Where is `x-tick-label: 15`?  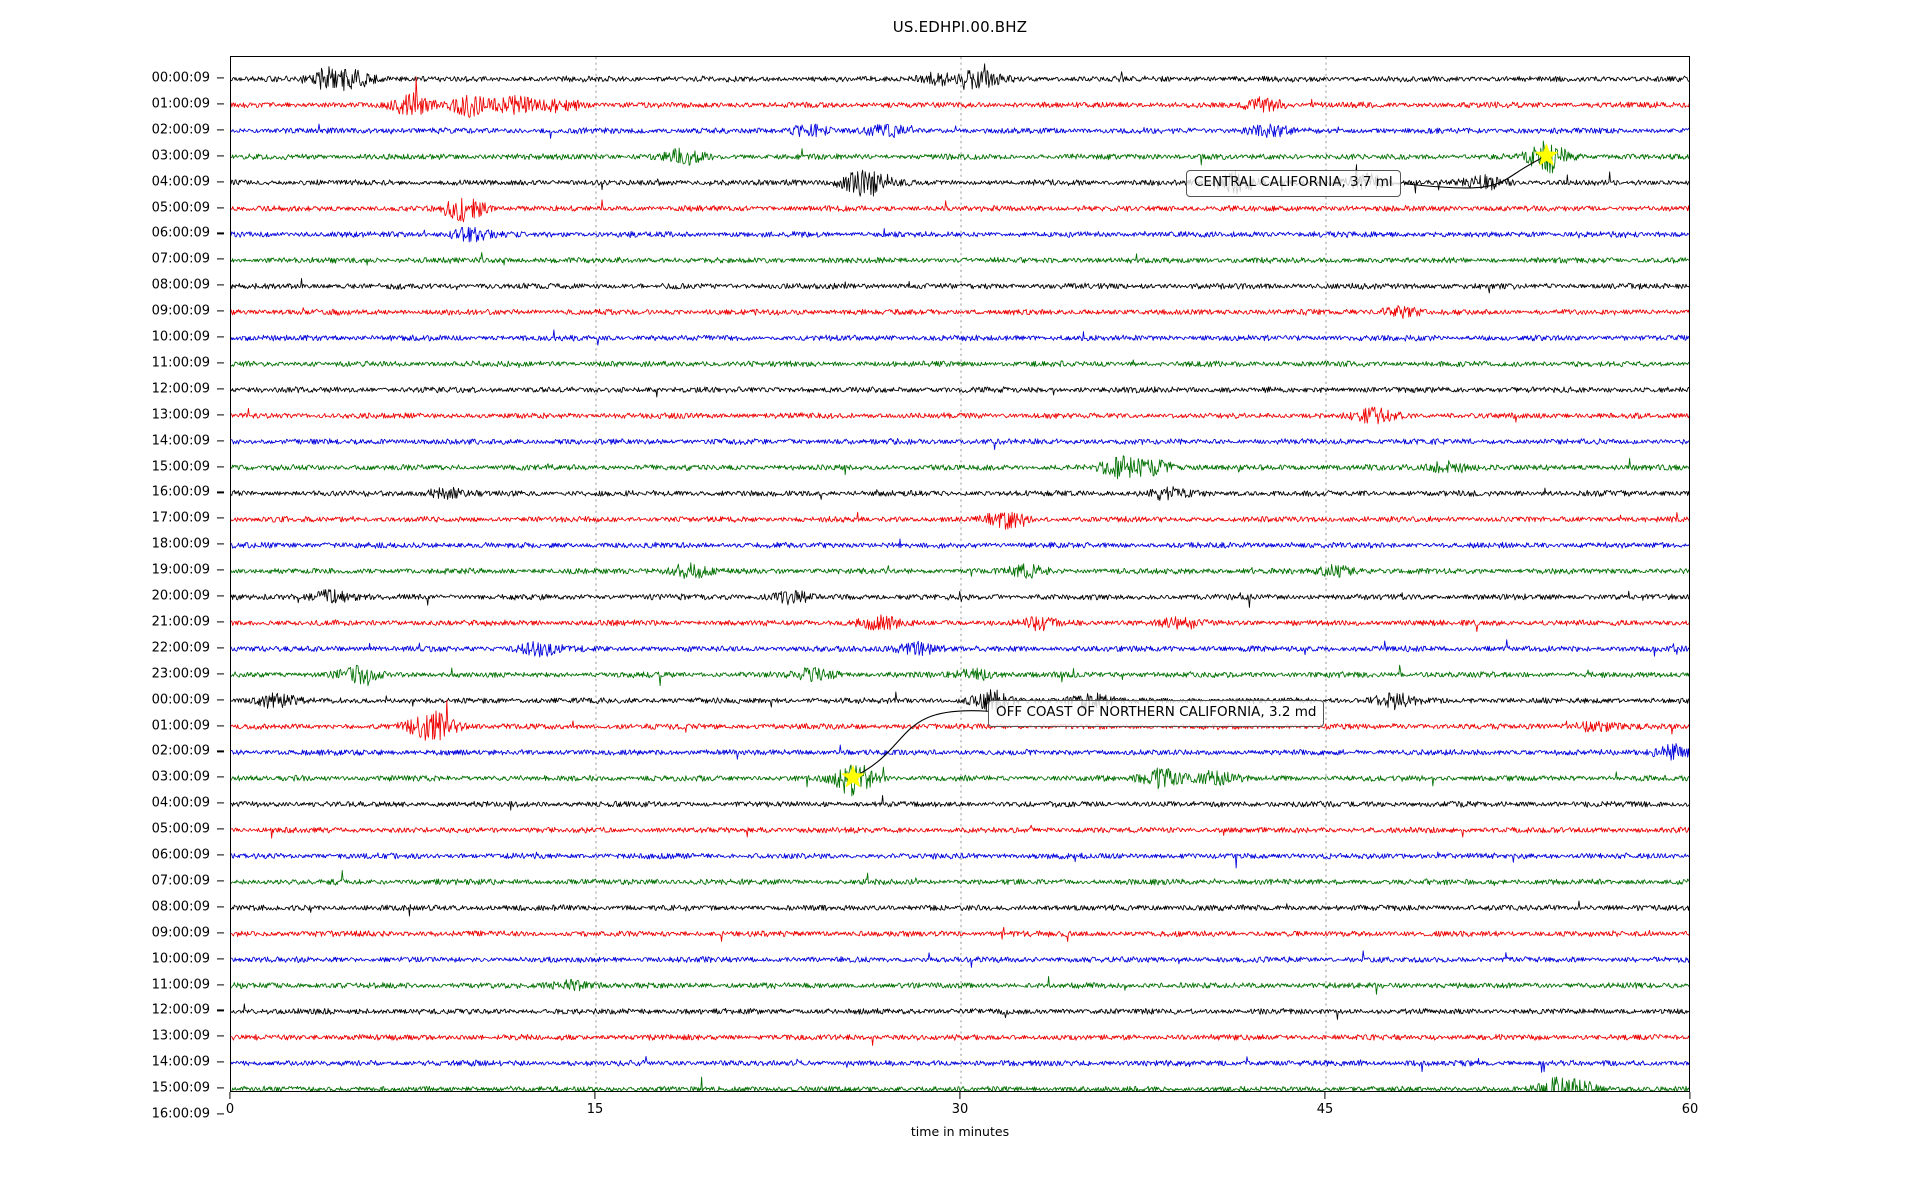 x-tick-label: 15 is located at coordinates (595, 1109).